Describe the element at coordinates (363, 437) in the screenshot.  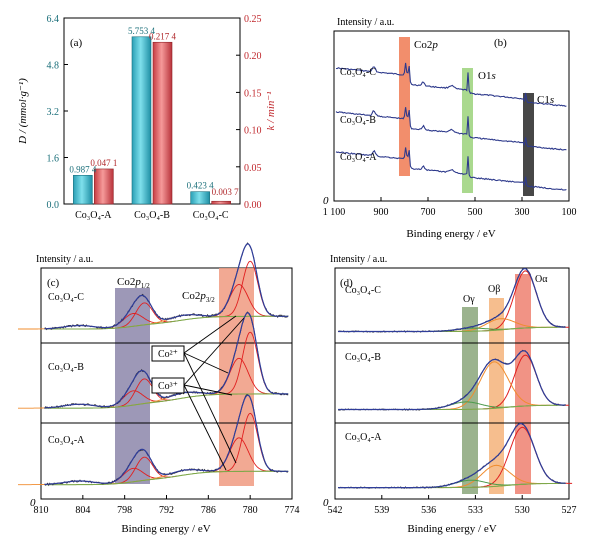
I see `d-label-a: Co₃O₄-A` at that location.